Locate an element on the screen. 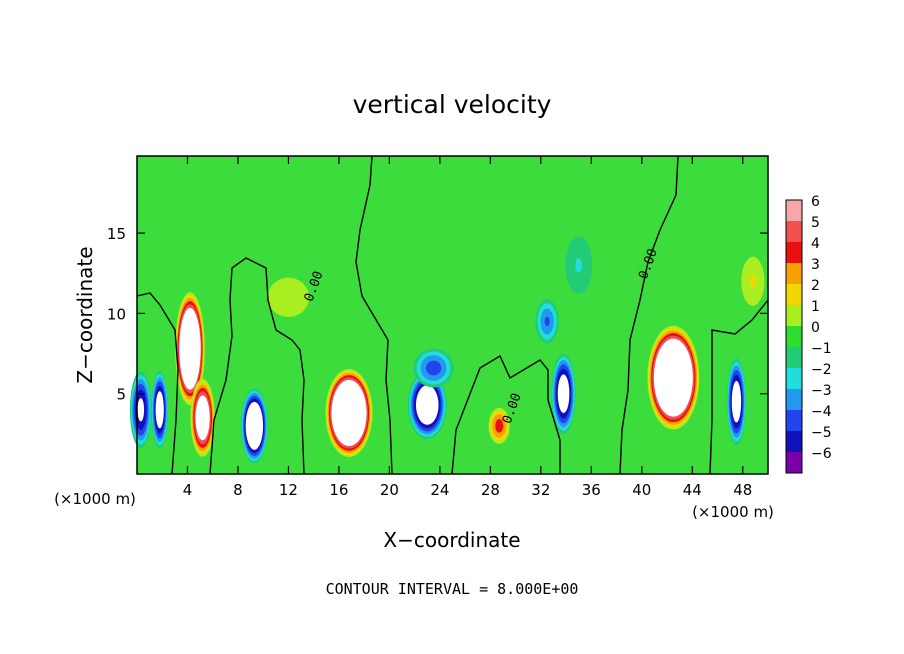 The image size is (904, 654). colorbar-label: 2 is located at coordinates (815, 286).